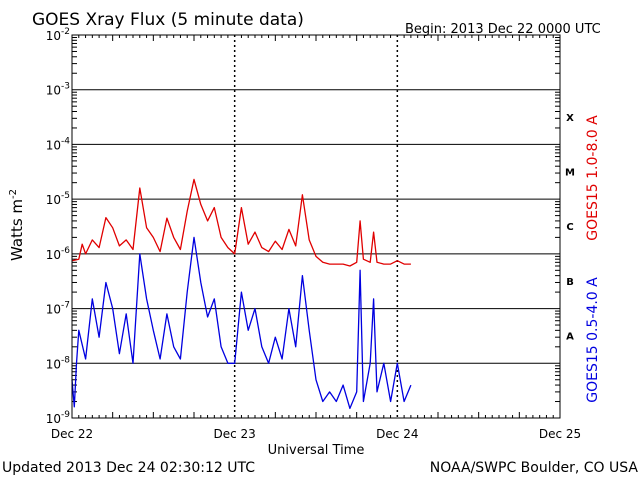 The image size is (640, 480). What do you see at coordinates (570, 118) in the screenshot?
I see `flare-class-x: X` at bounding box center [570, 118].